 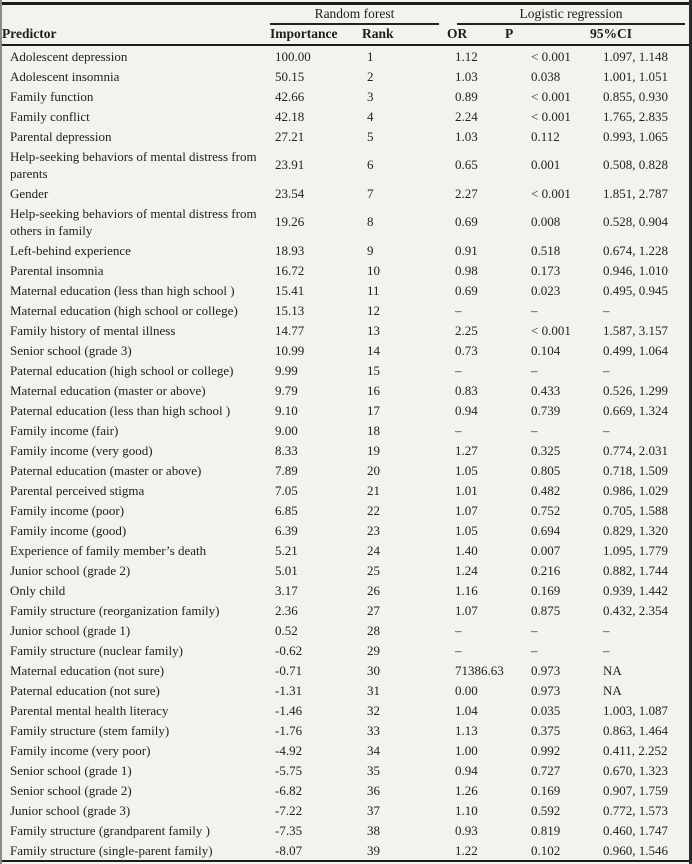 I want to click on cell-ci: 0.939, 1.442, so click(x=635, y=590).